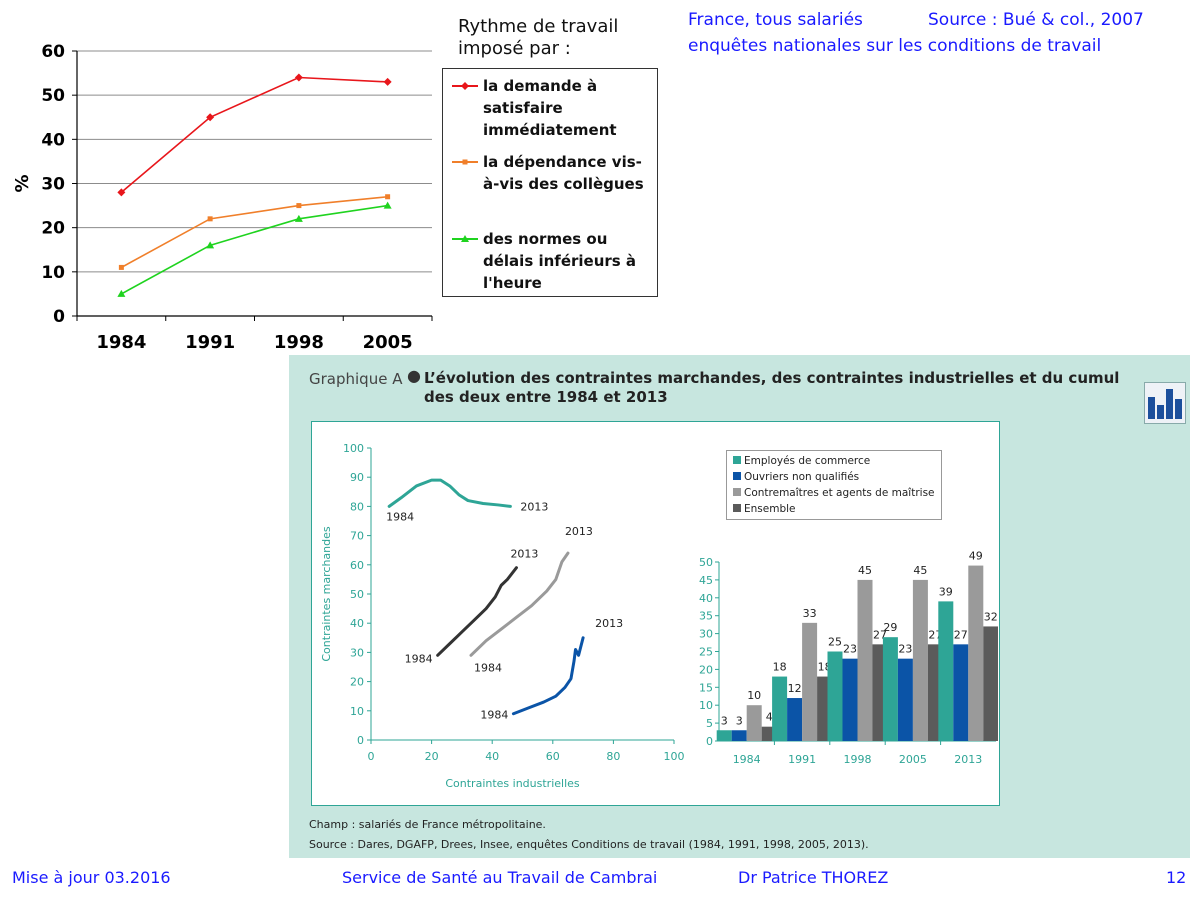 The height and width of the screenshot is (900, 1200). I want to click on legend-label-ensemble: Ensemble, so click(770, 509).